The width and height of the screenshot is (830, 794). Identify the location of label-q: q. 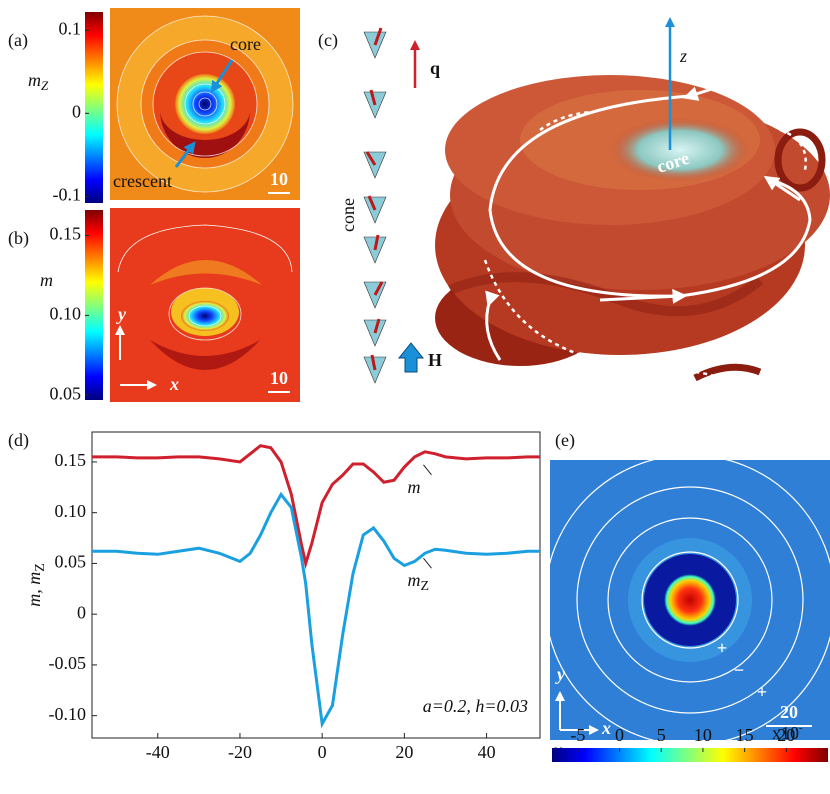
(435, 68).